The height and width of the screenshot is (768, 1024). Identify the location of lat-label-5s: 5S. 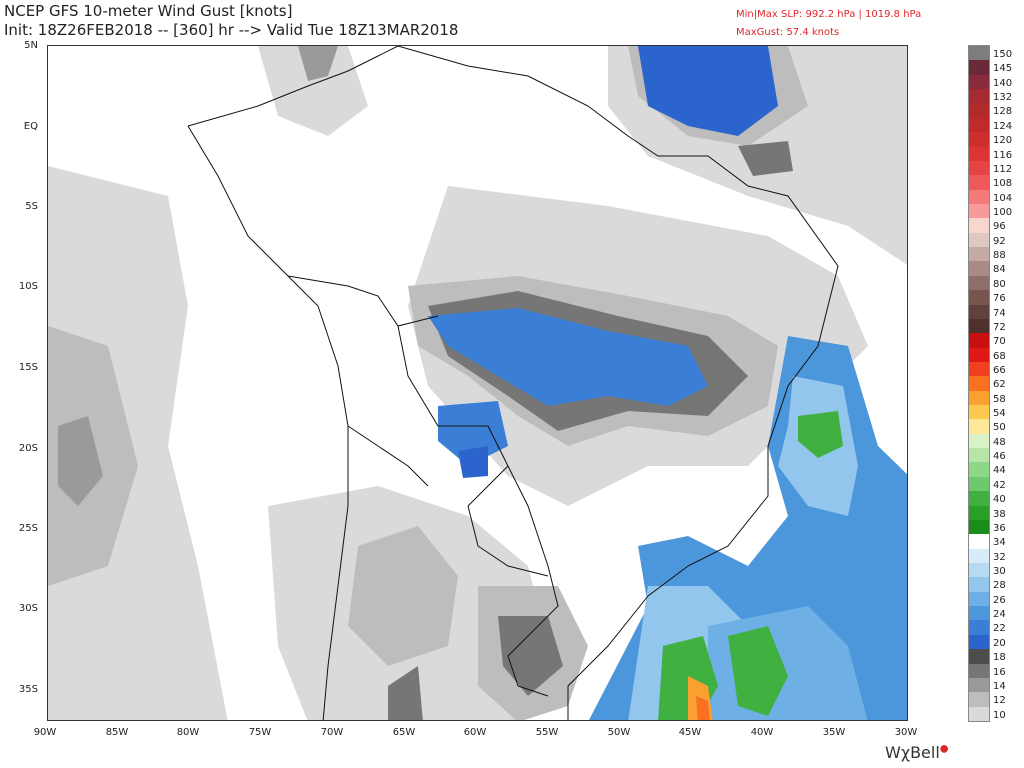
(31, 206).